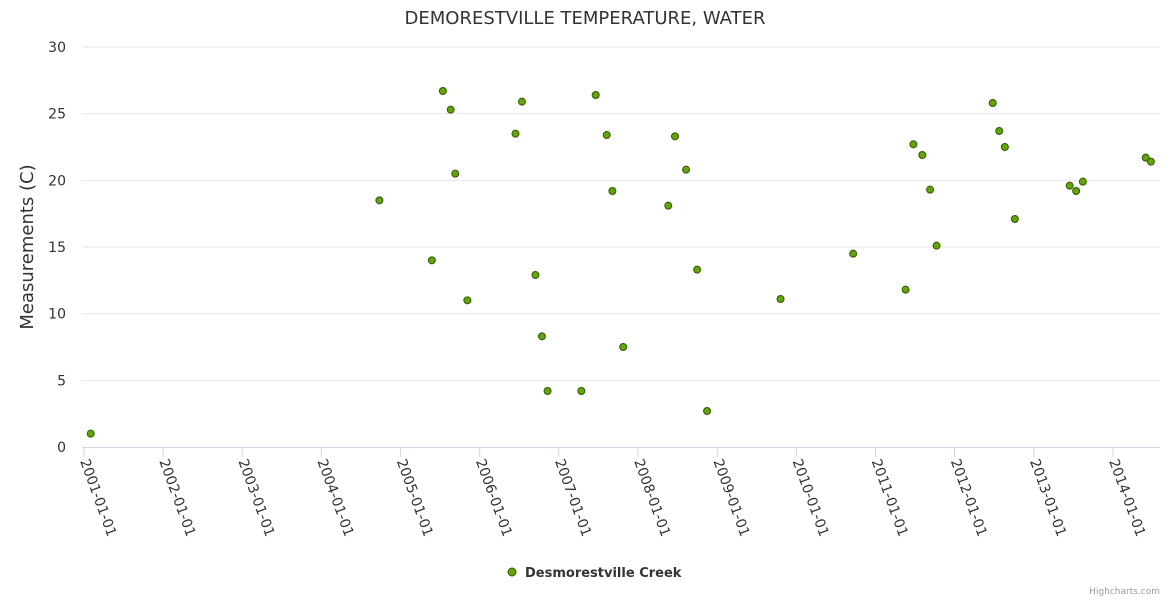  Describe the element at coordinates (57, 181) in the screenshot. I see `y-tick-label: 20` at that location.